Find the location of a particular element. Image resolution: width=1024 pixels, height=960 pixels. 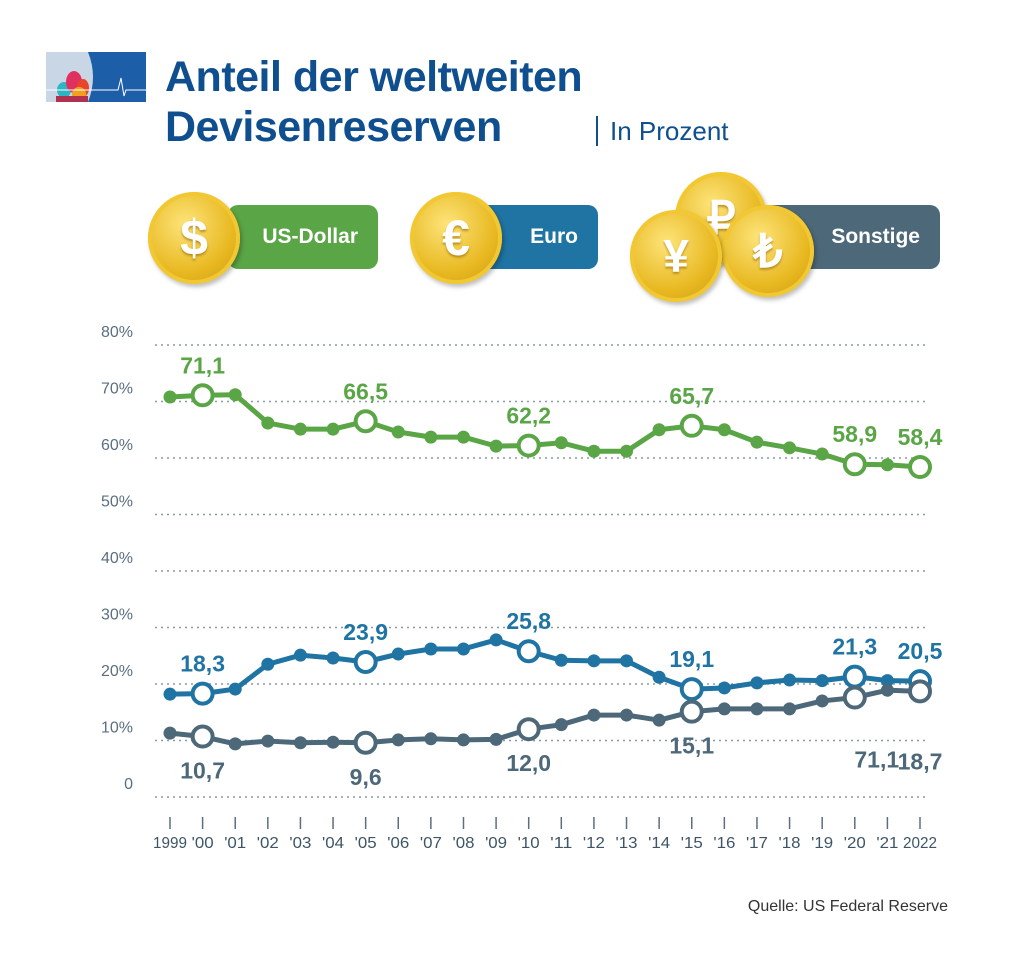

y-tick-label: 30% is located at coordinates (117, 615).